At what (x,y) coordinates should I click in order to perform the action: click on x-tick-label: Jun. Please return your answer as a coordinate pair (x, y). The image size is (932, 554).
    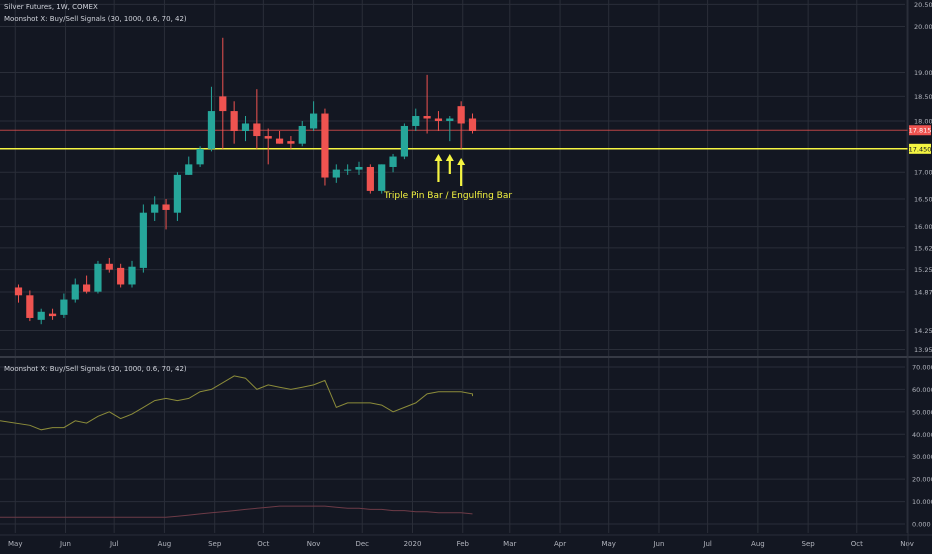
    Looking at the image, I should click on (65, 544).